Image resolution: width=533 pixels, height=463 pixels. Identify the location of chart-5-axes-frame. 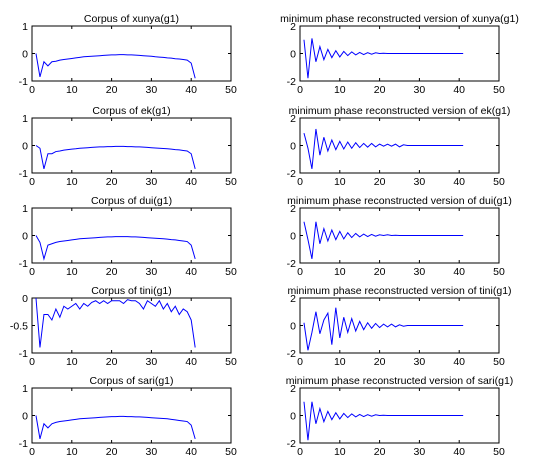
(131, 235).